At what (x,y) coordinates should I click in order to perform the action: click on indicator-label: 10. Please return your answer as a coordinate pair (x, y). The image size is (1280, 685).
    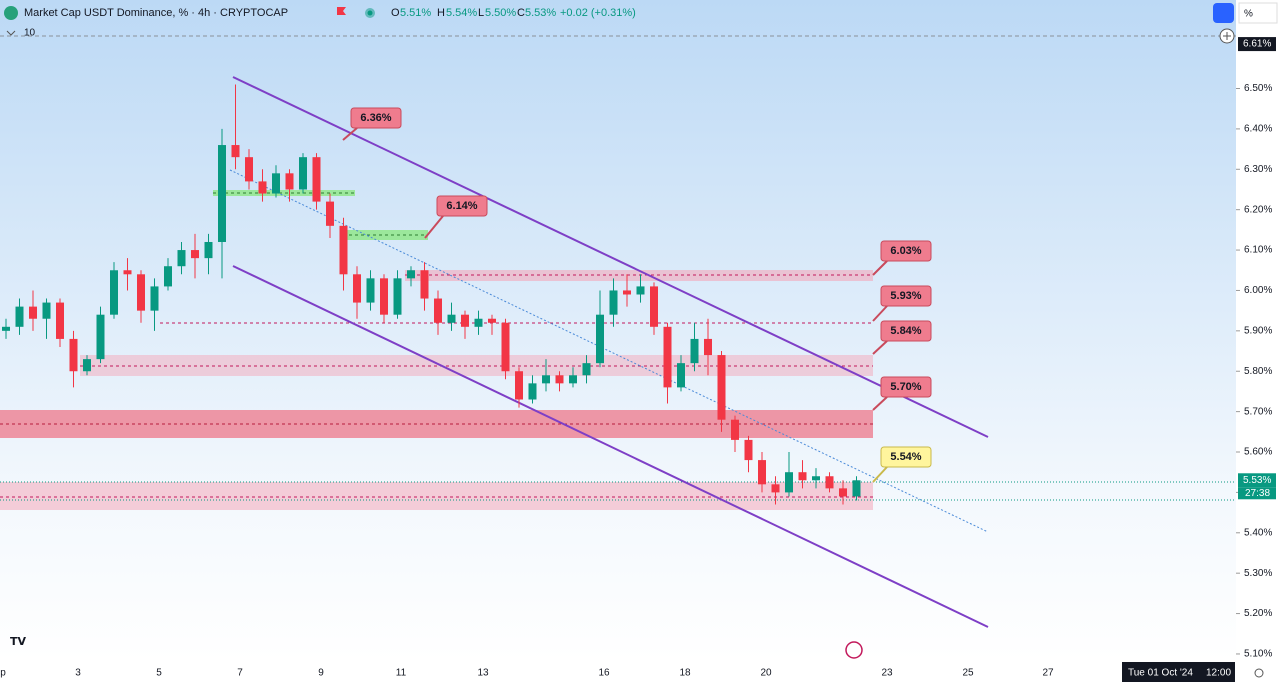
    Looking at the image, I should click on (30, 33).